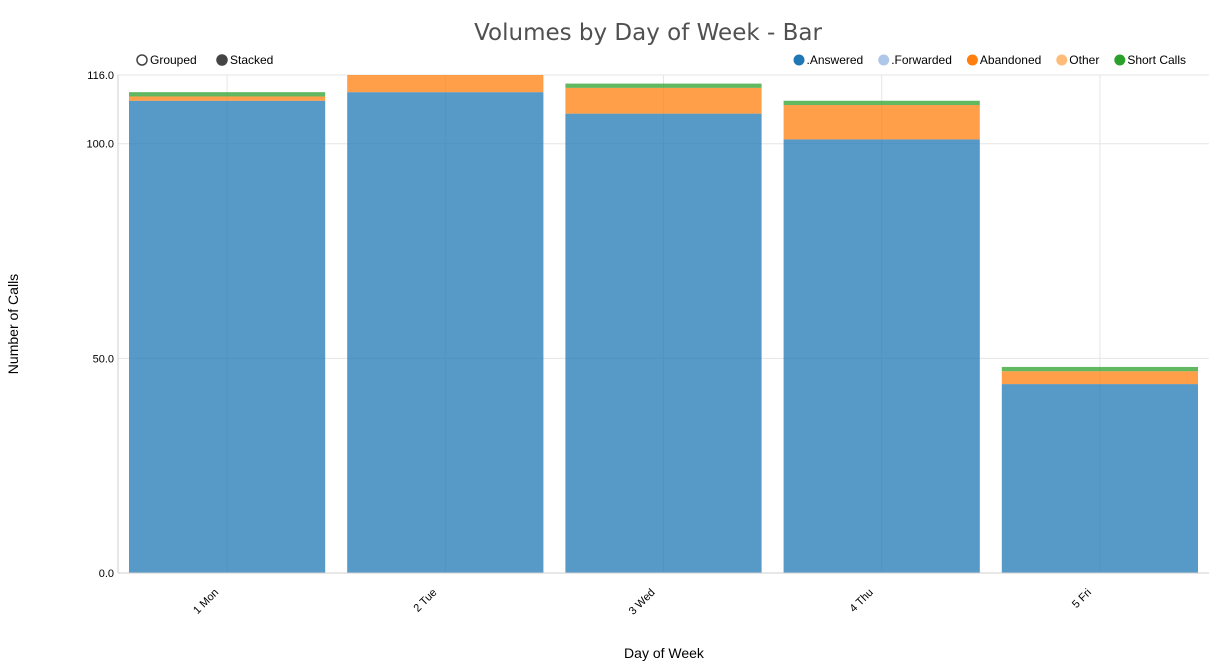 The width and height of the screenshot is (1230, 663). What do you see at coordinates (173, 60) in the screenshot?
I see `grouped-label: Grouped` at bounding box center [173, 60].